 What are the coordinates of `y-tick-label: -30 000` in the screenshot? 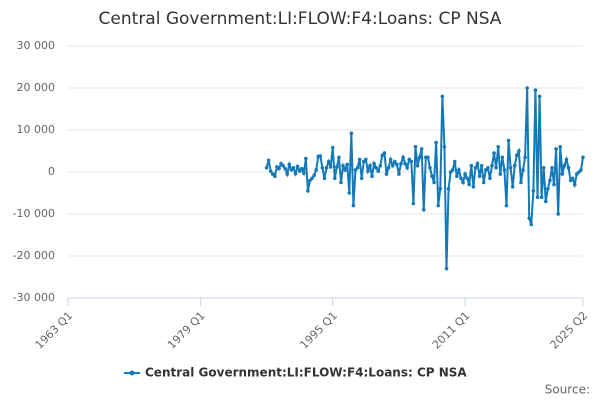 It's located at (34, 297).